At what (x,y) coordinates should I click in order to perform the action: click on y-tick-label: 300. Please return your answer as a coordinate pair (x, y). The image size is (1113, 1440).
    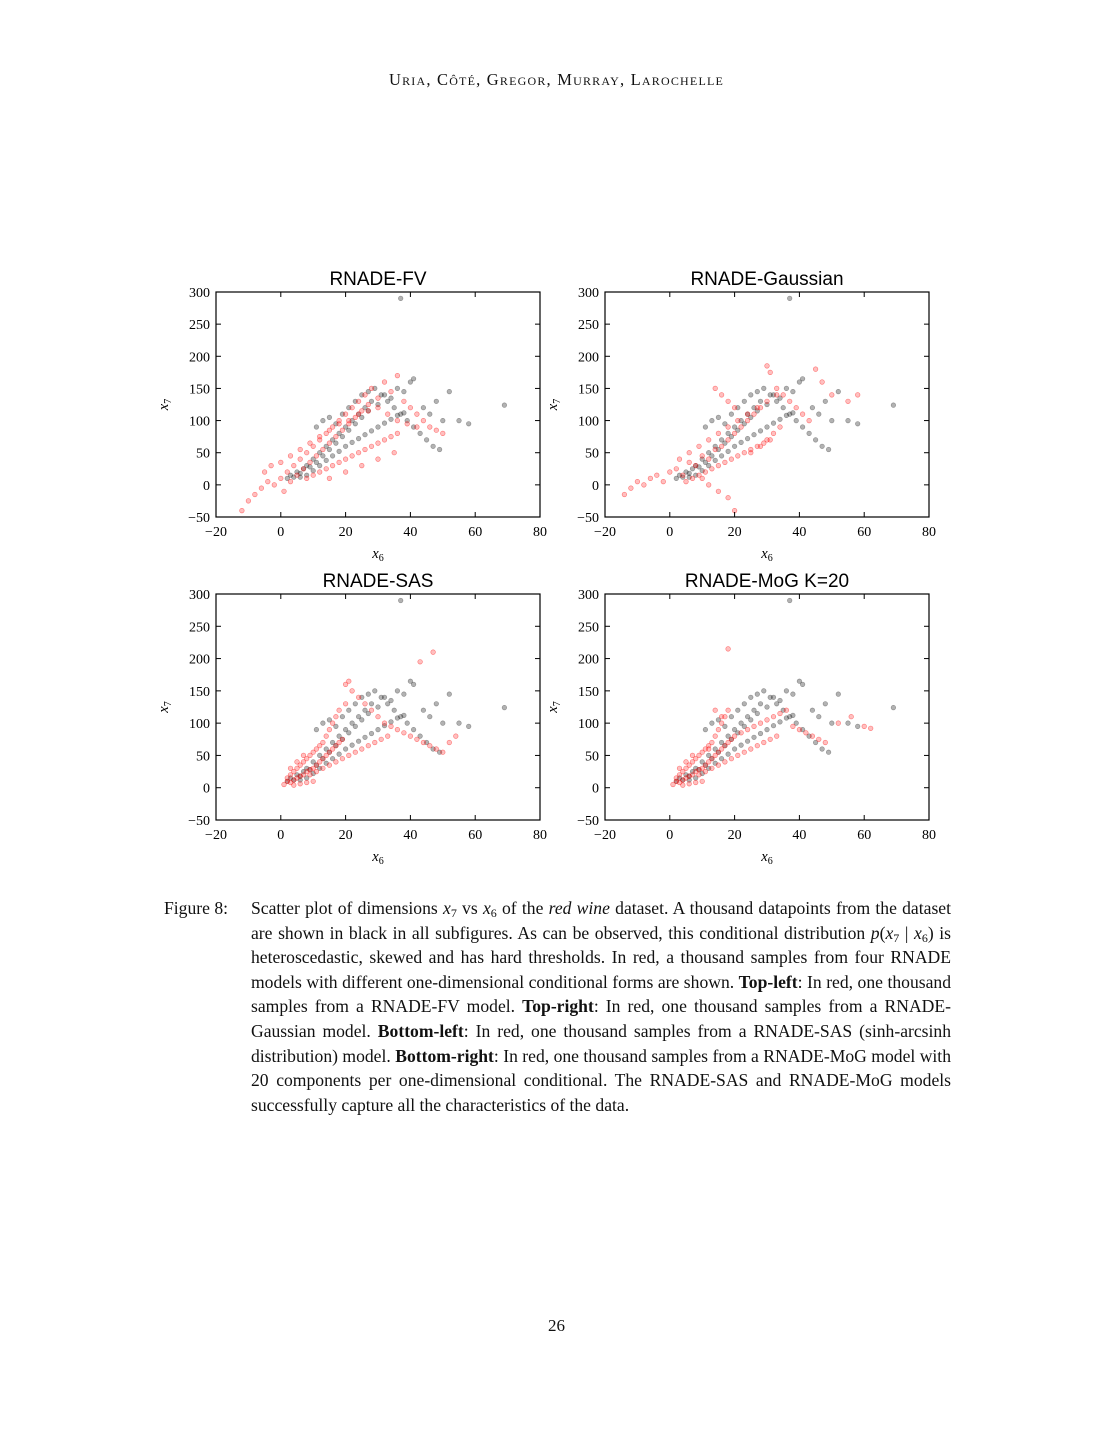
    Looking at the image, I should click on (199, 595).